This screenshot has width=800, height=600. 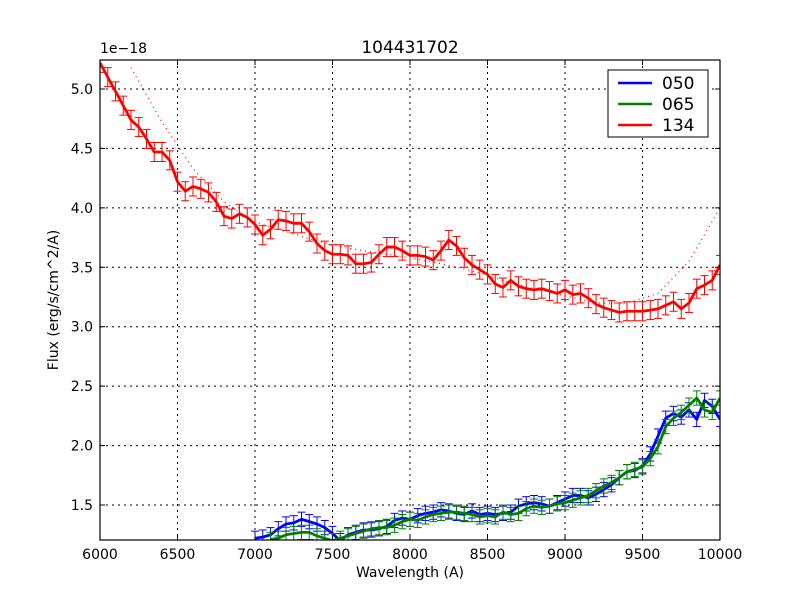 What do you see at coordinates (82, 387) in the screenshot?
I see `y-tick-label: 2.5` at bounding box center [82, 387].